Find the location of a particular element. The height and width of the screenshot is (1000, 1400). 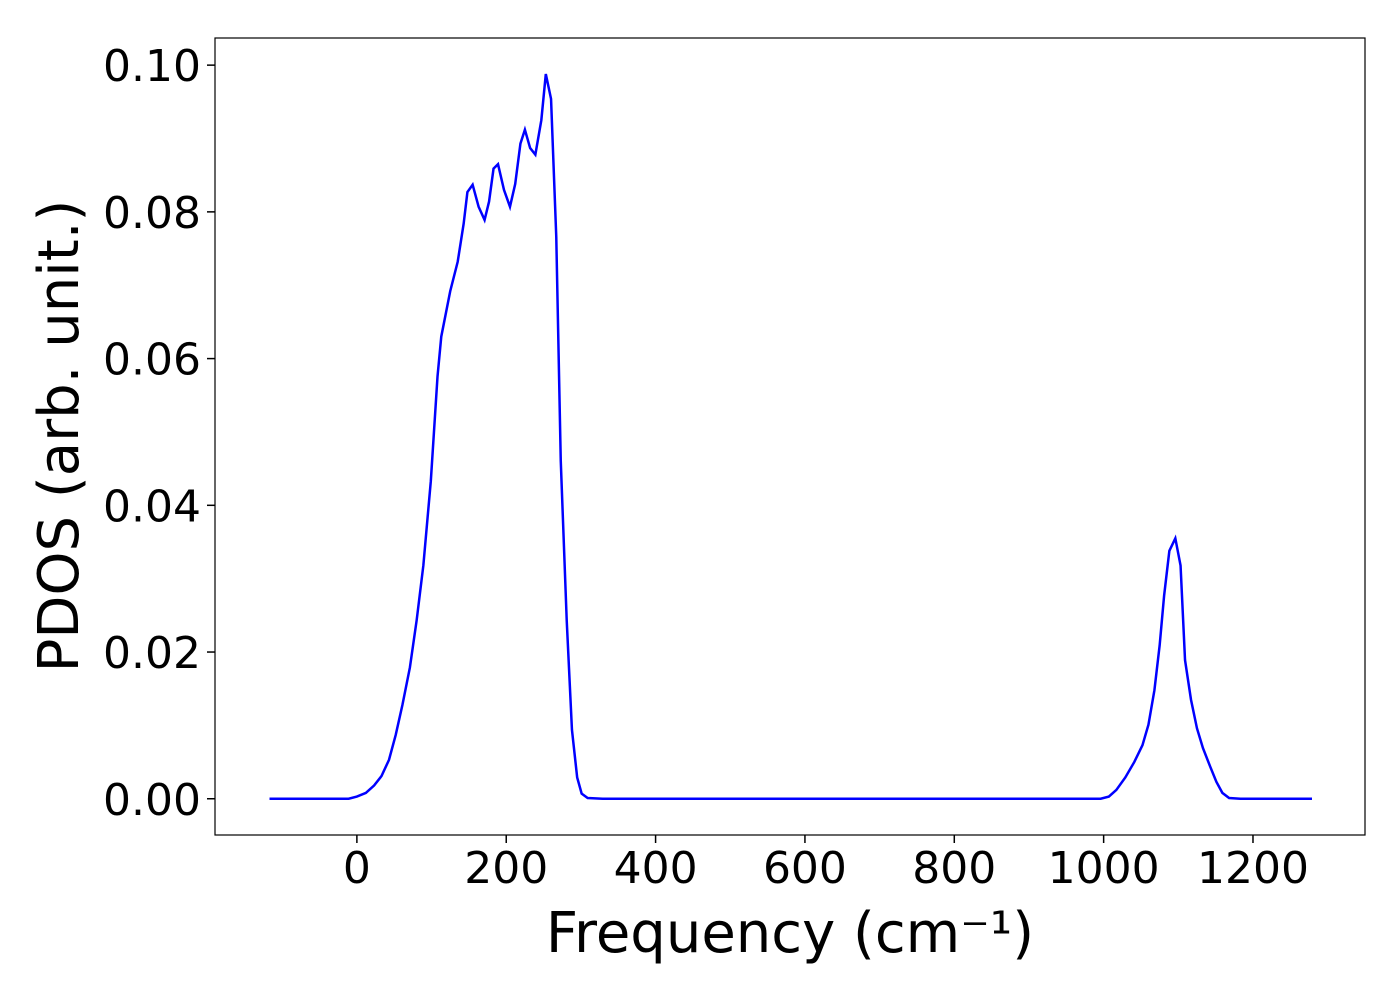

y-axis-label: PDOS (arb. unit.) is located at coordinates (59, 436).